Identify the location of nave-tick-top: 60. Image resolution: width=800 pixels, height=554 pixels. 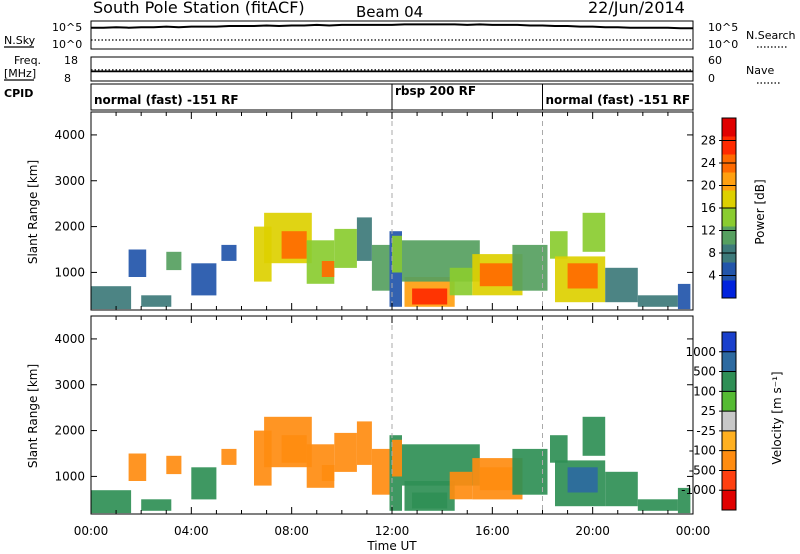
(715, 60).